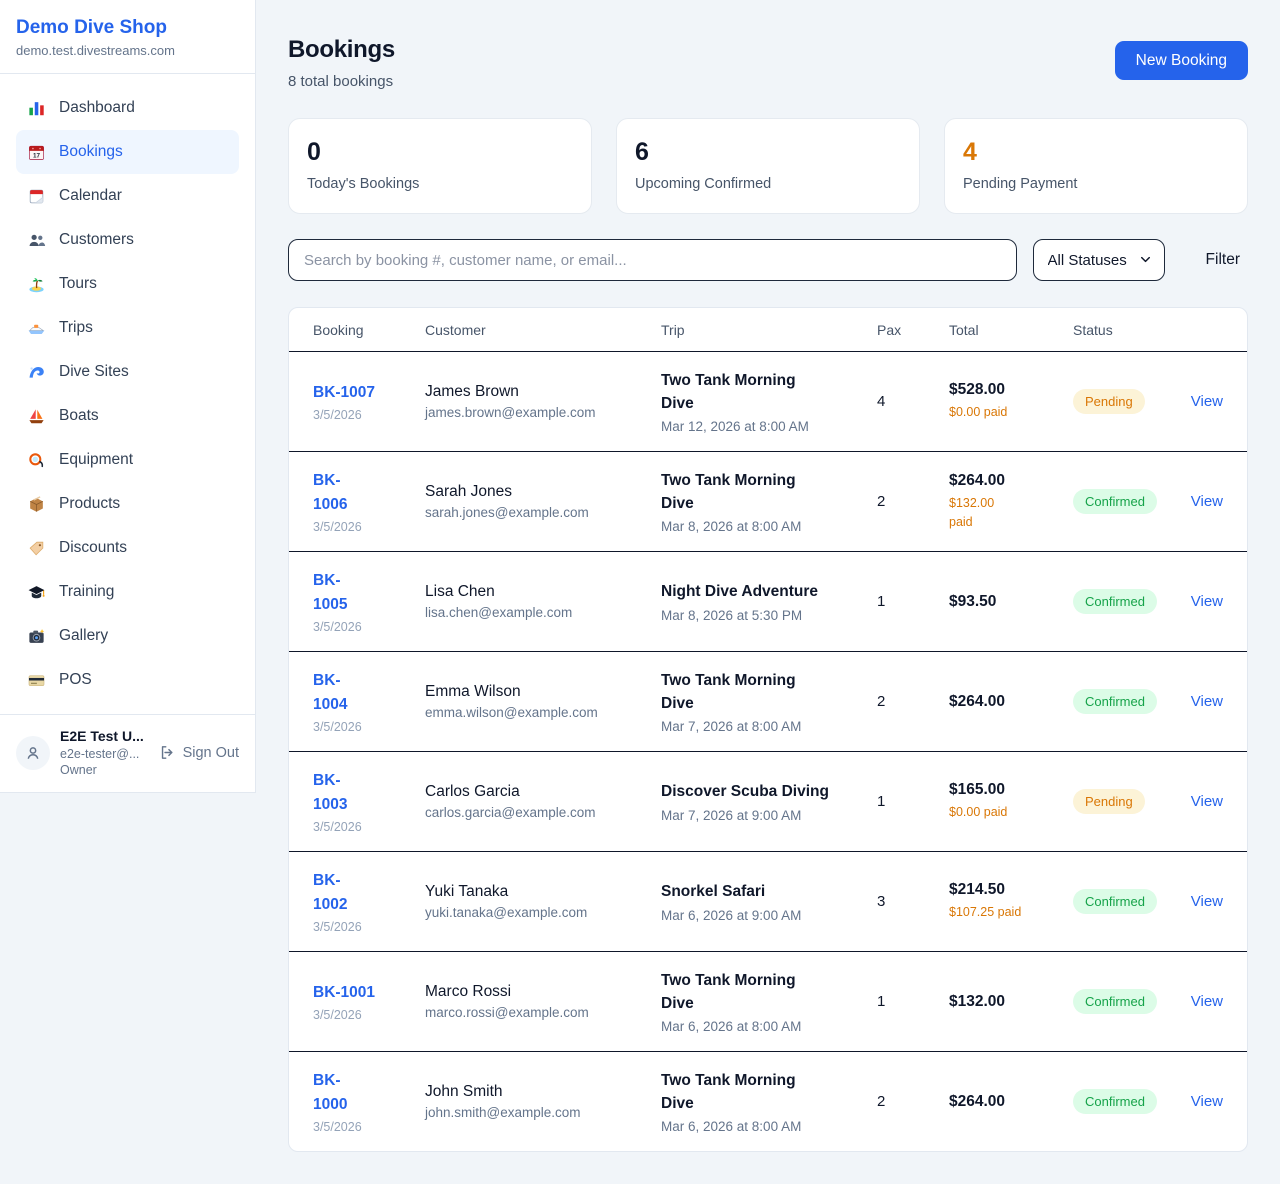  I want to click on total-amount: $528.00, so click(977, 390).